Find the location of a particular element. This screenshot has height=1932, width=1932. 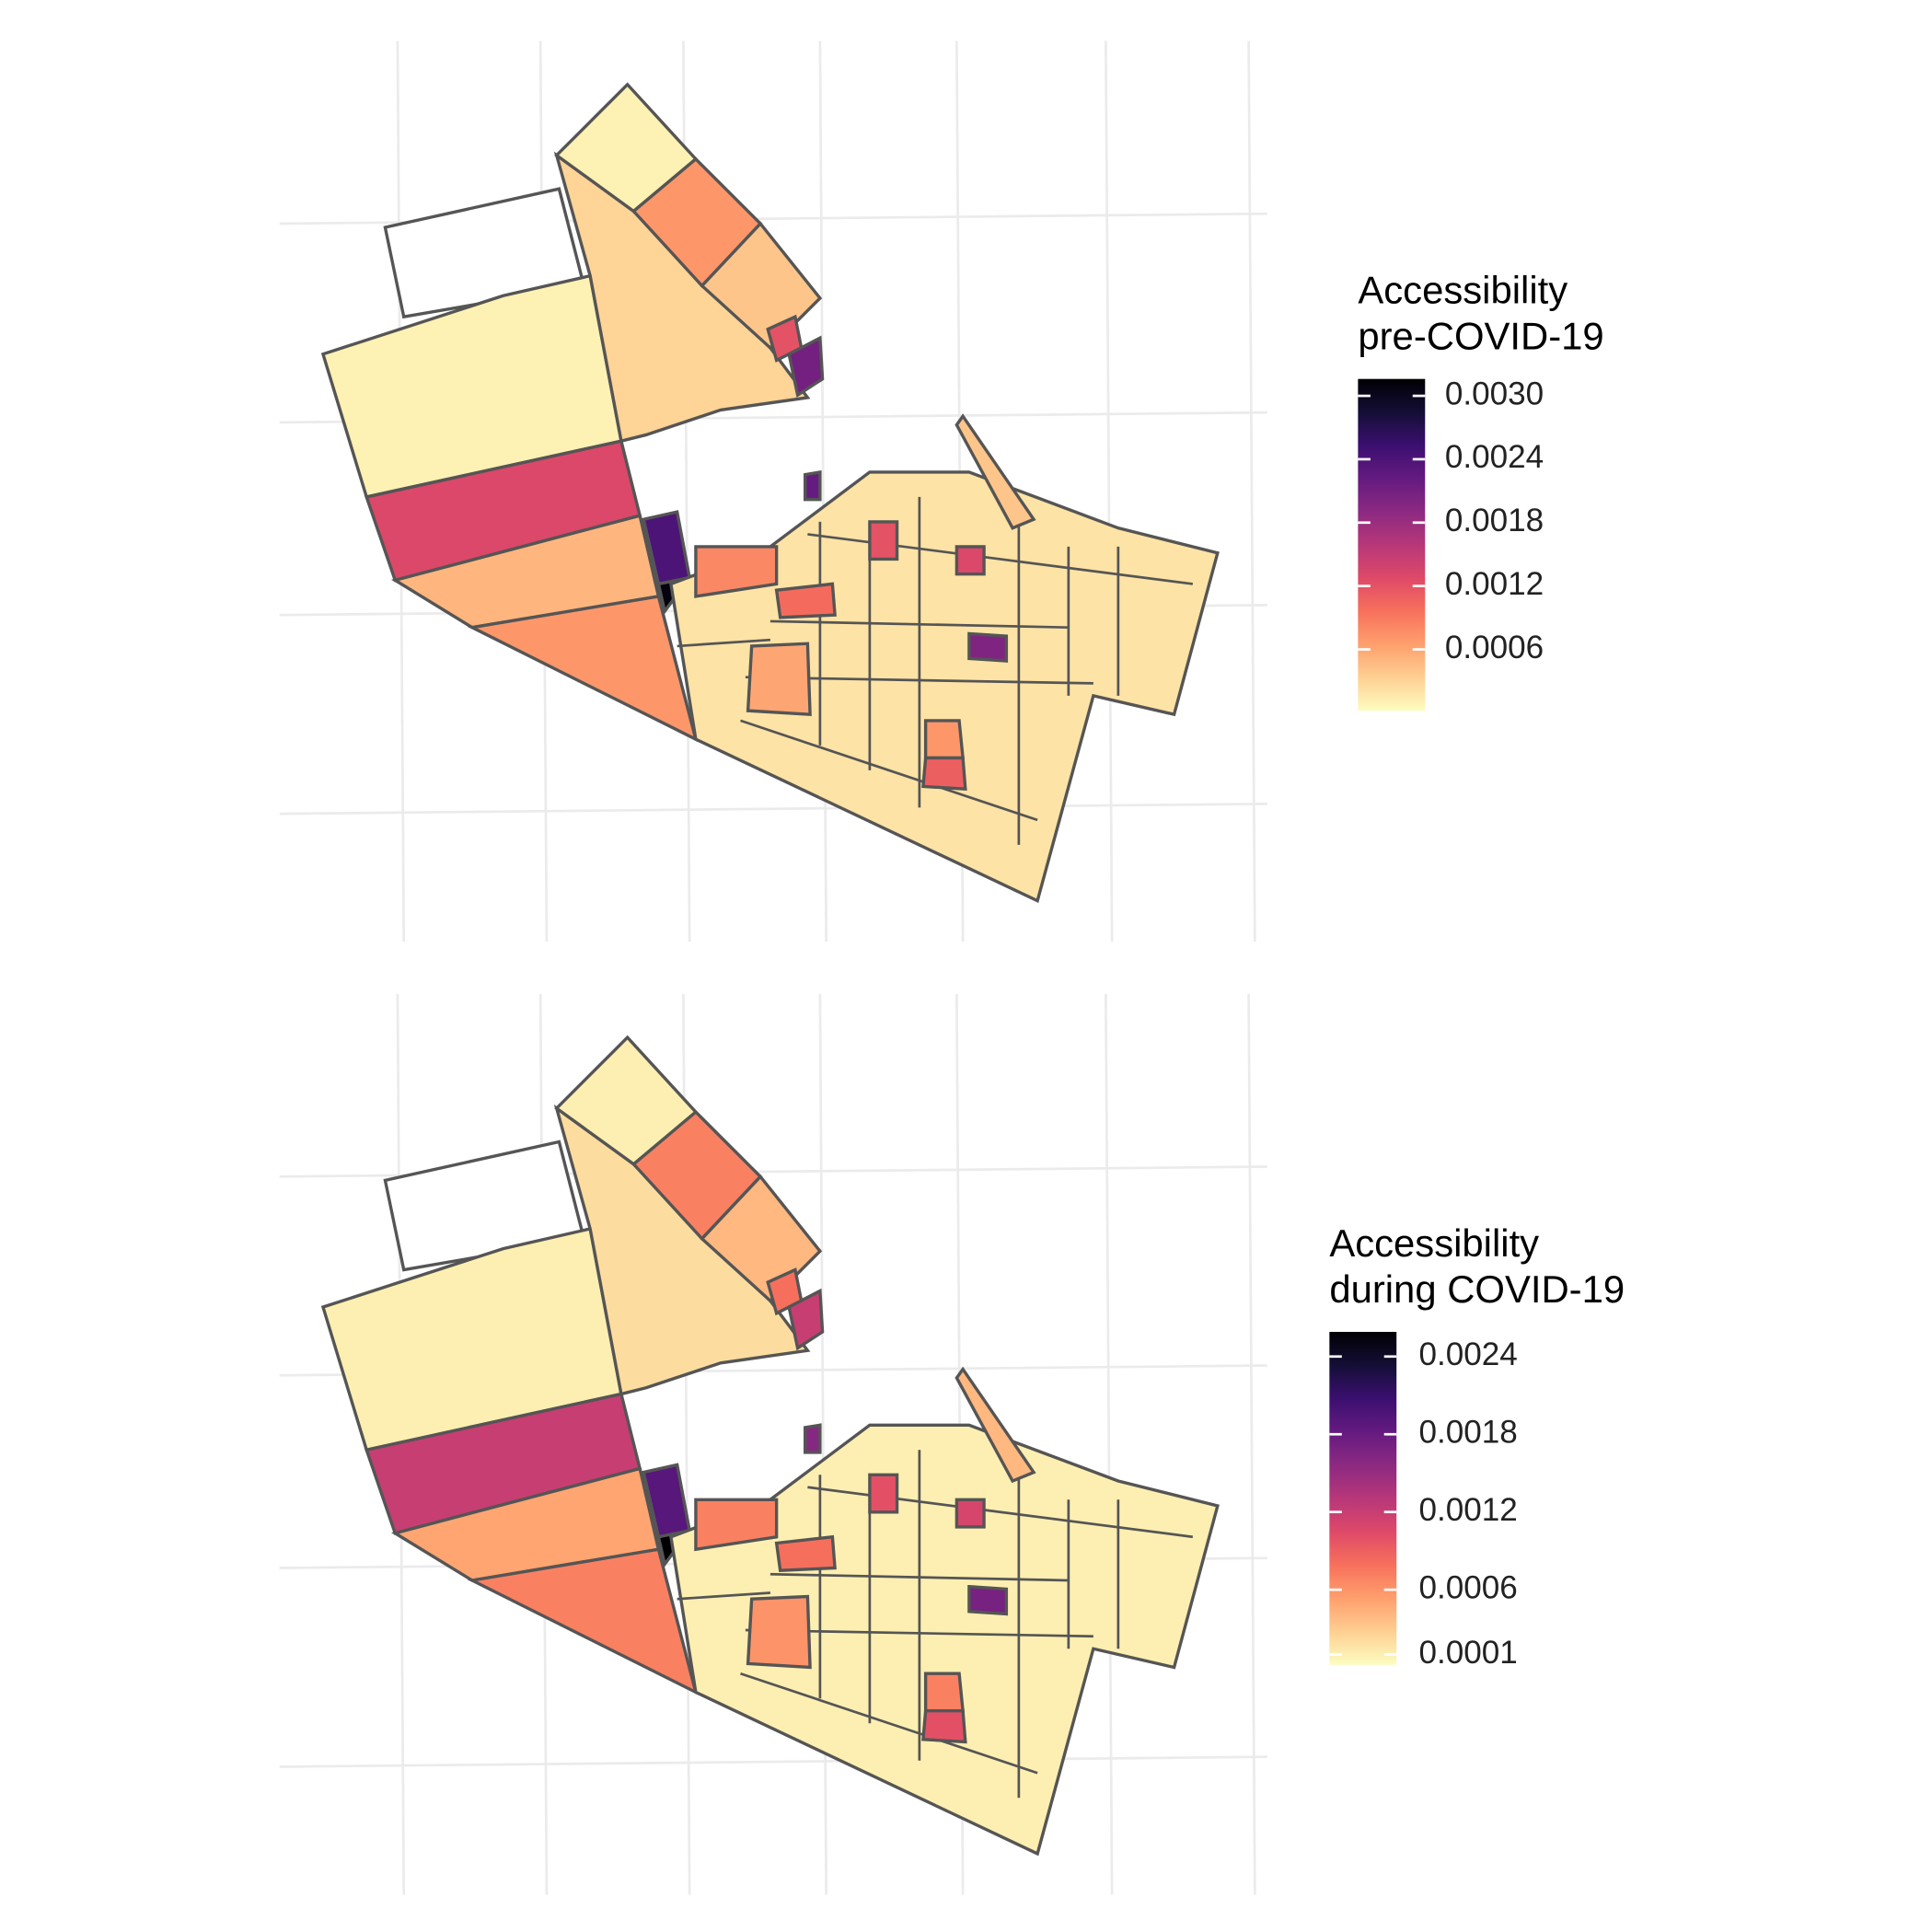

legend-label: 0.0001 is located at coordinates (1469, 1653).